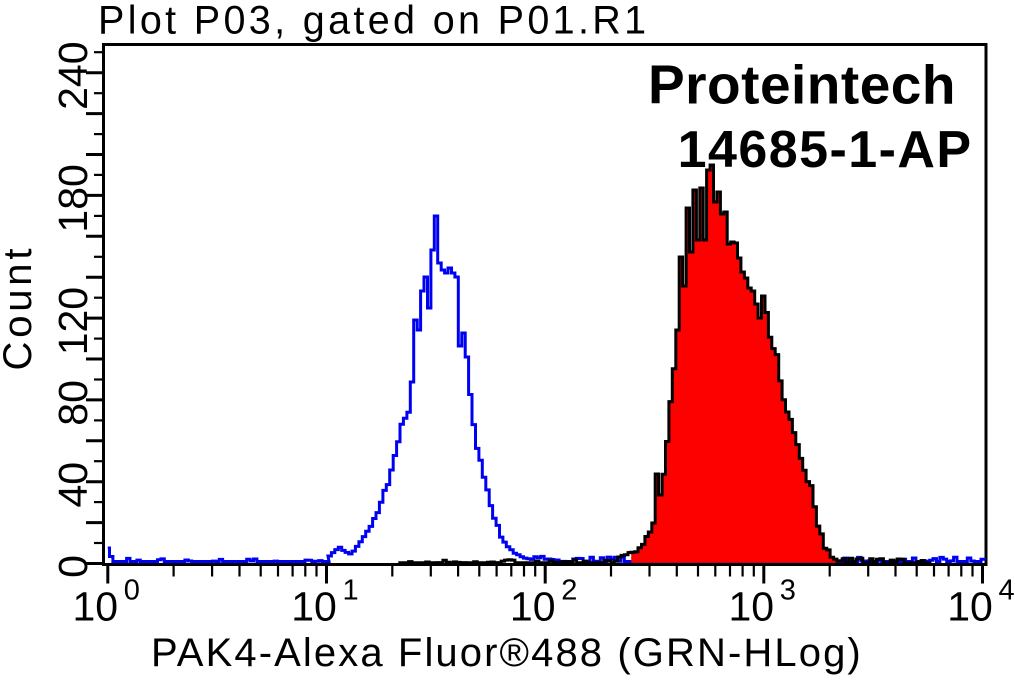 The width and height of the screenshot is (1015, 682). Describe the element at coordinates (569, 591) in the screenshot. I see `svg-text: 2` at that location.